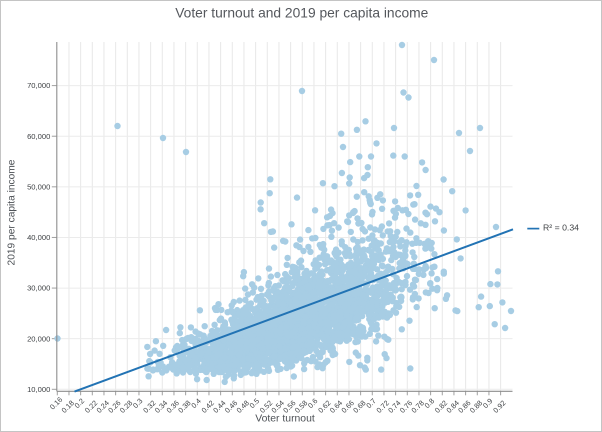 Image resolution: width=602 pixels, height=432 pixels. What do you see at coordinates (301, 13) in the screenshot?
I see `svg-text:Voter turnout and 2019 per cap: Voter turnout and 2019 per capita income` at bounding box center [301, 13].